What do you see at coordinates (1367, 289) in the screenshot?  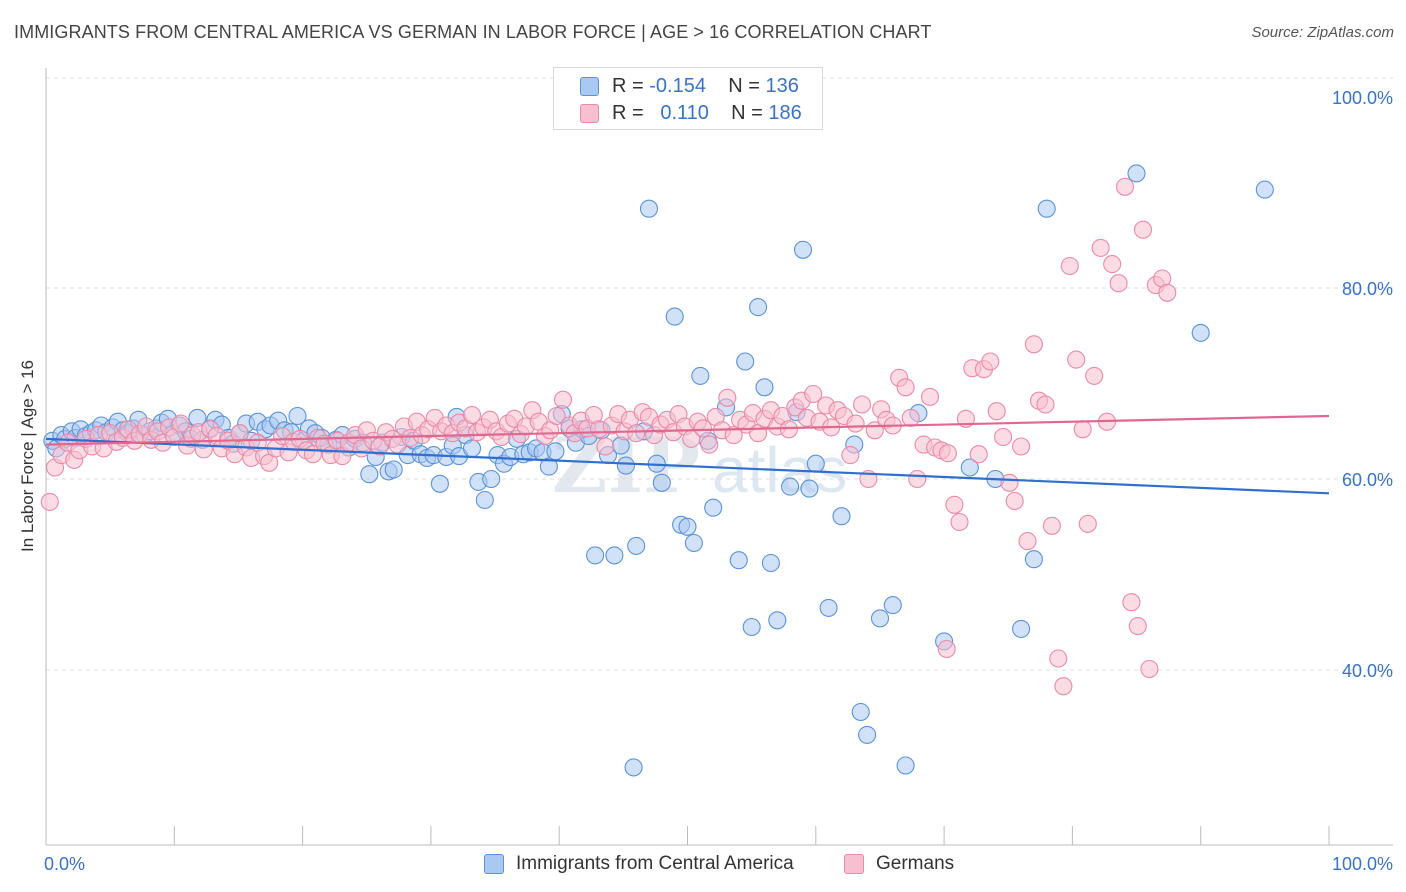 I see `y-tick-label: 80.0%` at bounding box center [1367, 289].